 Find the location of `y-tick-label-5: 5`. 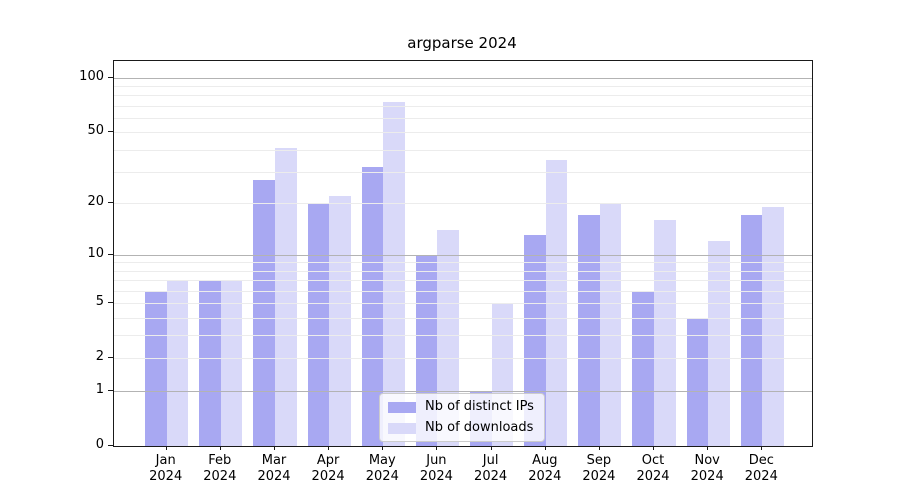

y-tick-label-5: 5 is located at coordinates (99, 301).